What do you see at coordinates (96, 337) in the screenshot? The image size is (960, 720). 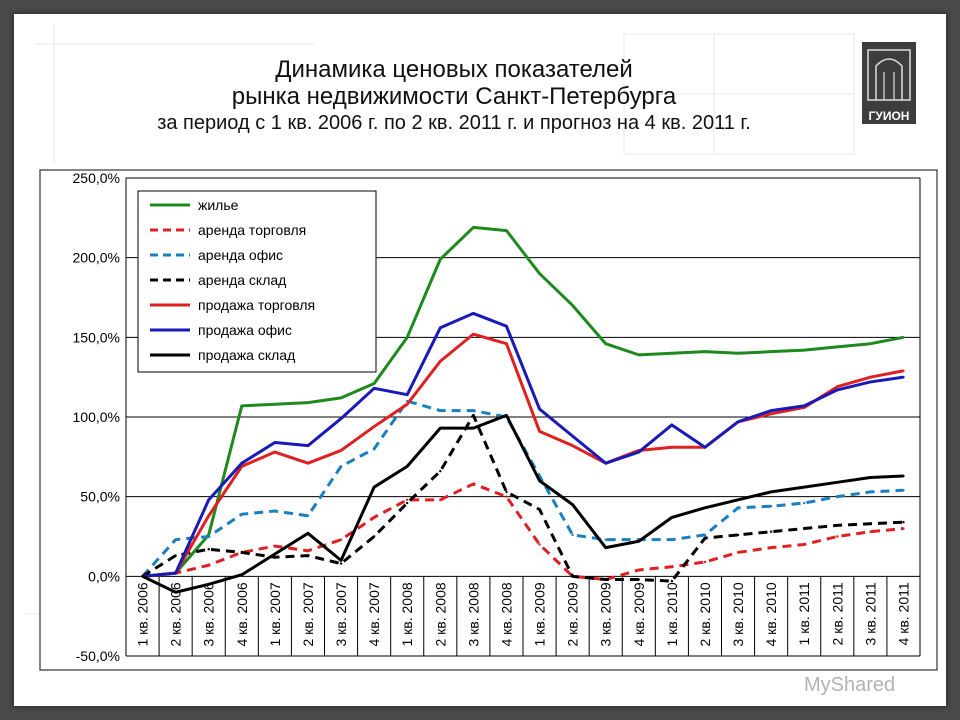 I see `y-tick-label: 150,0%` at bounding box center [96, 337].